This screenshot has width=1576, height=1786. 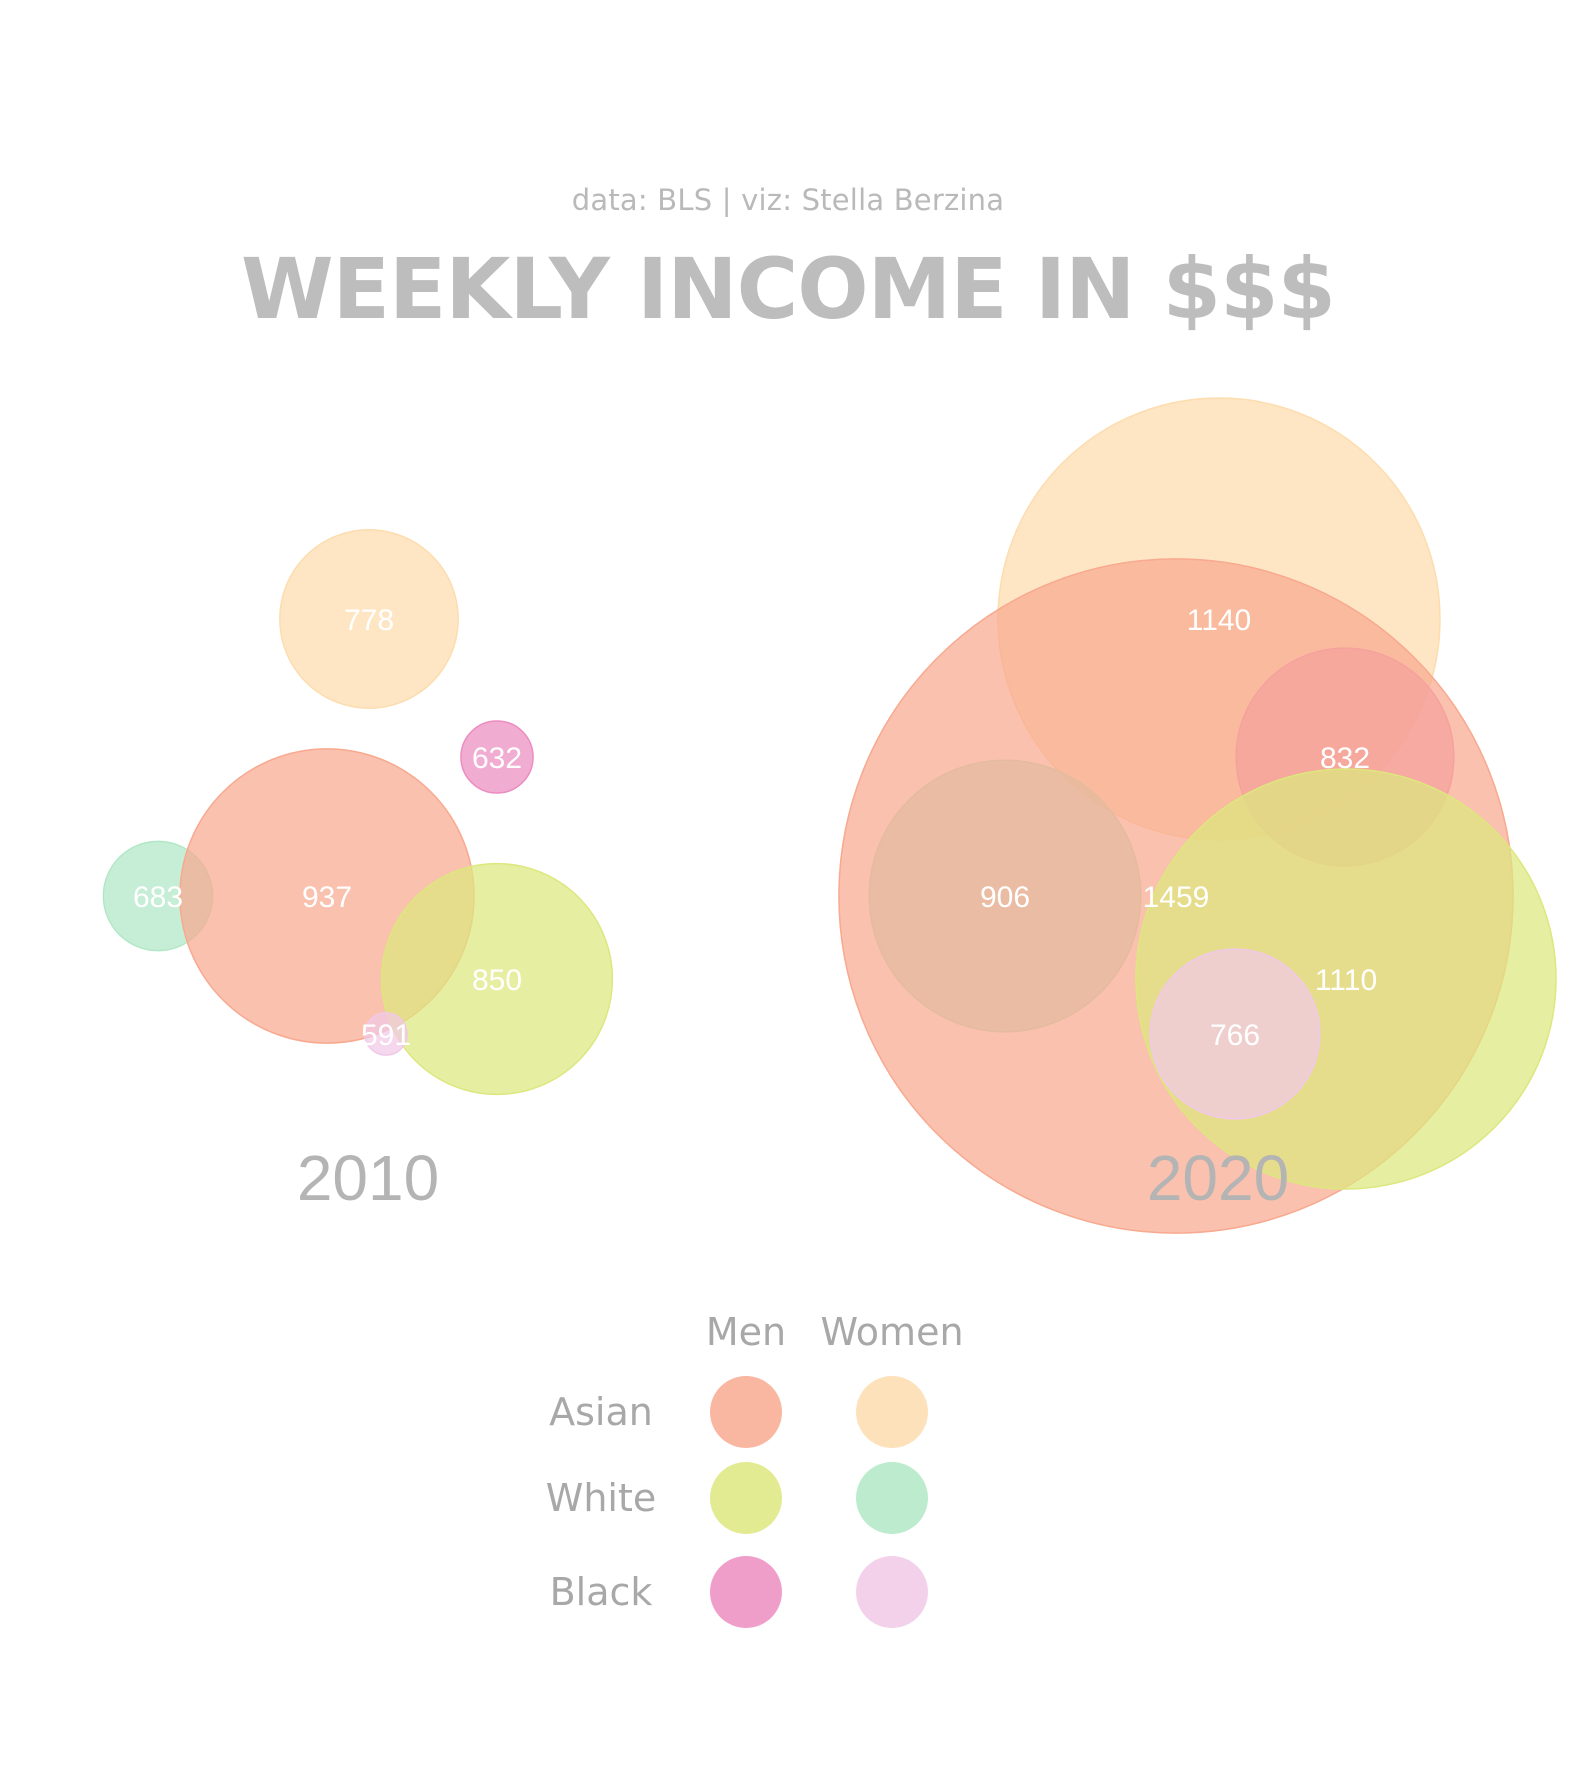 I want to click on legend-row-white: White, so click(x=601, y=1498).